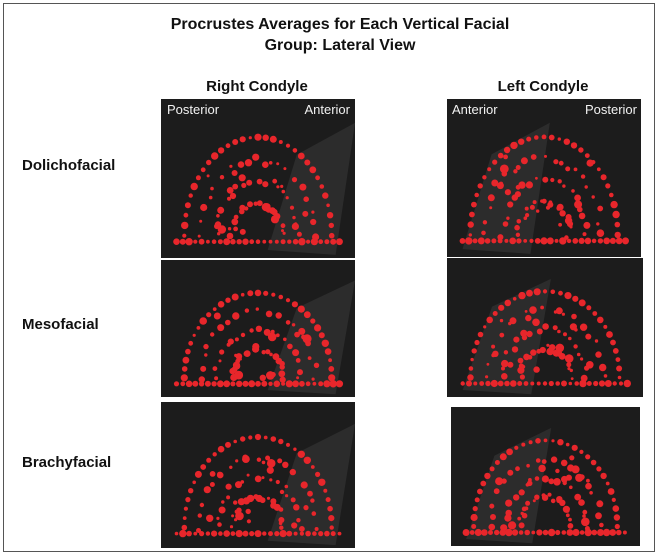 This screenshot has height=555, width=659. What do you see at coordinates (193, 109) in the screenshot?
I see `orientation-label-posterior: Posterior` at bounding box center [193, 109].